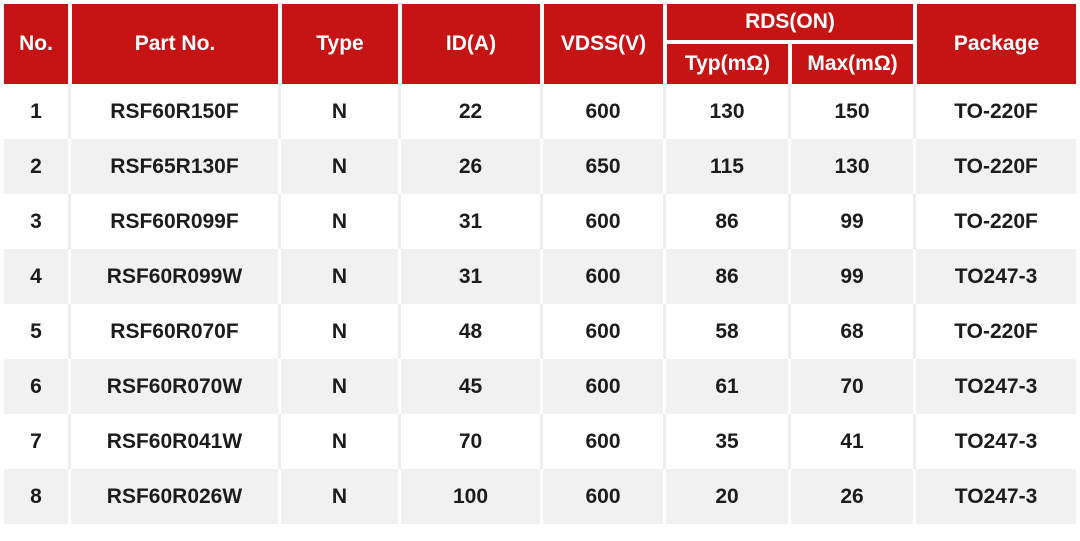 This screenshot has width=1080, height=541. What do you see at coordinates (851, 441) in the screenshot?
I see `cell-rds-max: 41` at bounding box center [851, 441].